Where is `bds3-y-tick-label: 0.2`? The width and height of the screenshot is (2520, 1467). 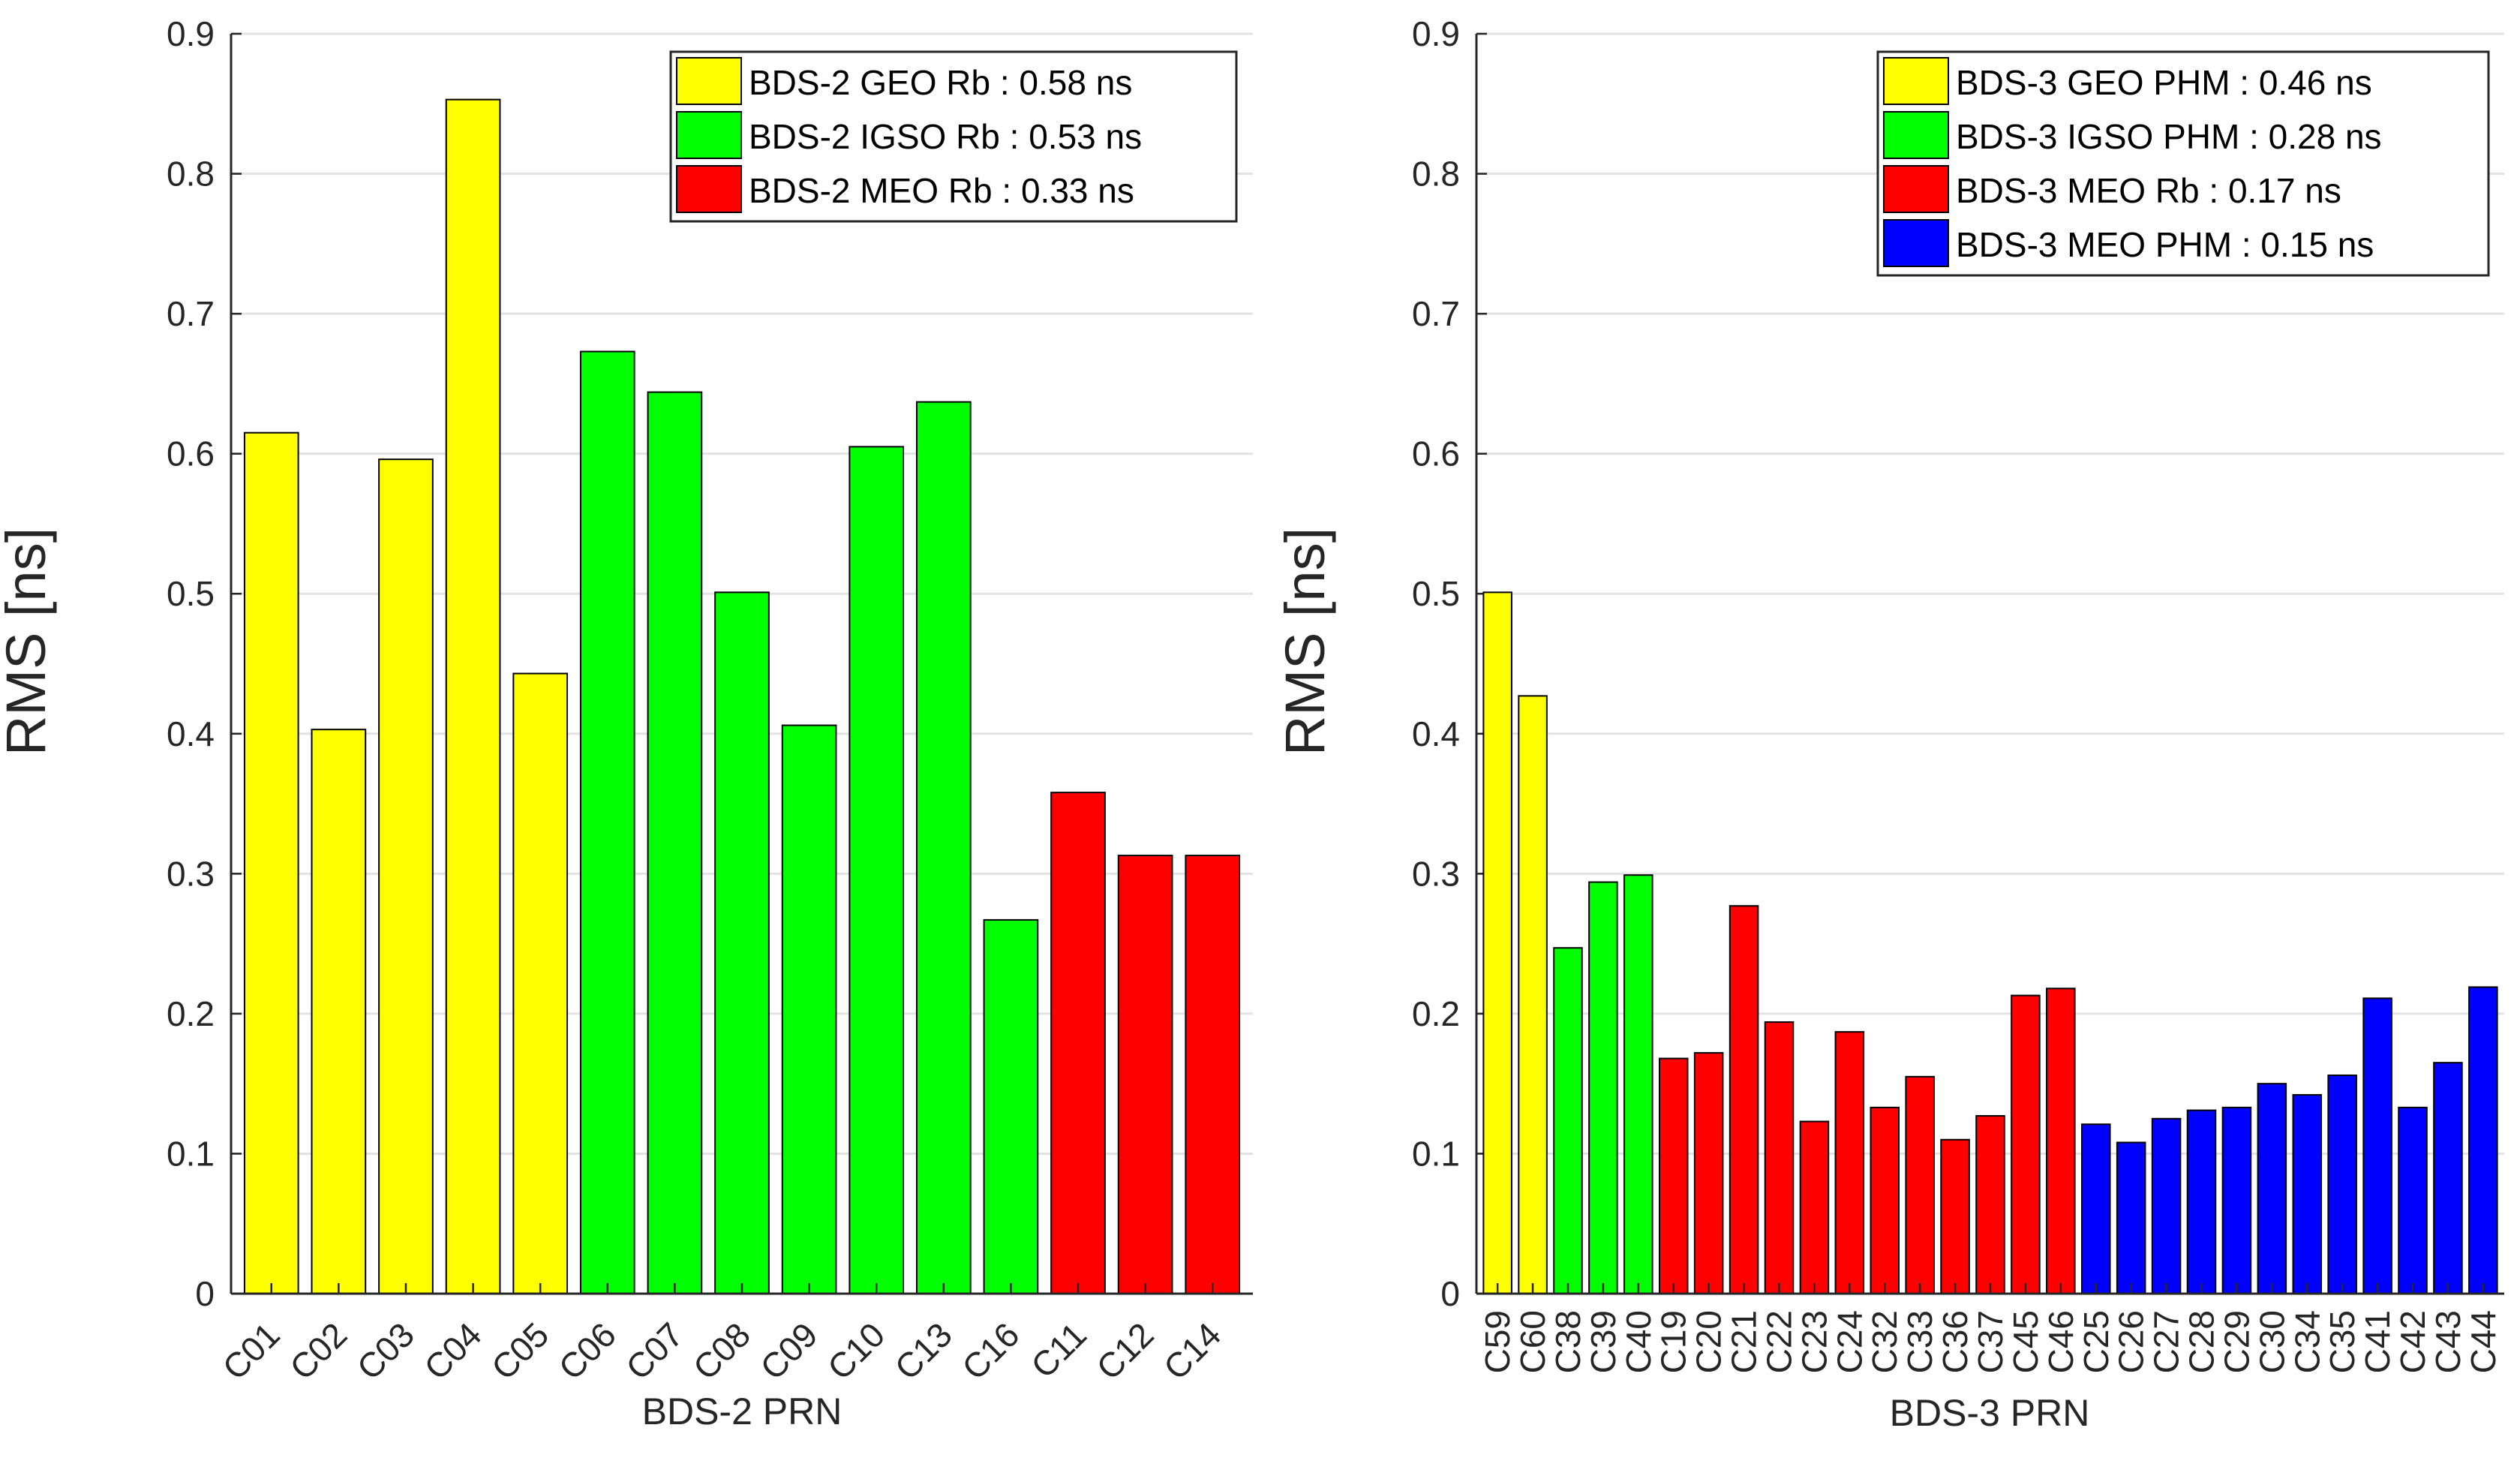 bds3-y-tick-label: 0.2 is located at coordinates (1436, 1013).